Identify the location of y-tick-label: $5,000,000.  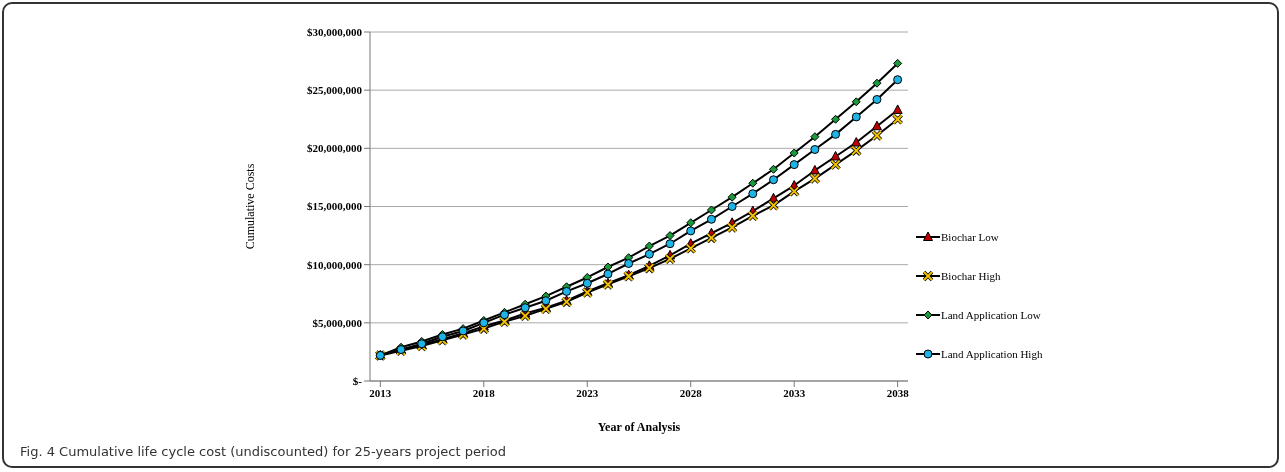
(337, 322).